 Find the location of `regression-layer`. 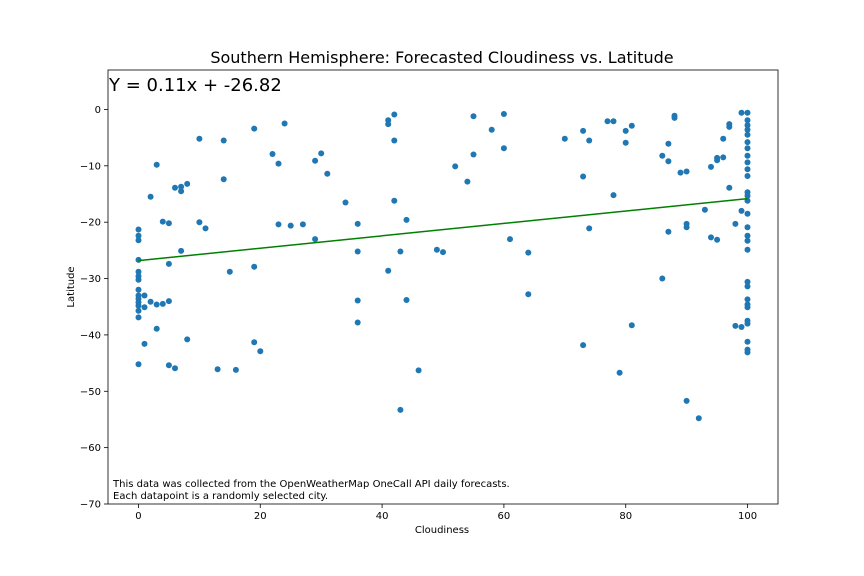

regression-layer is located at coordinates (443, 229).